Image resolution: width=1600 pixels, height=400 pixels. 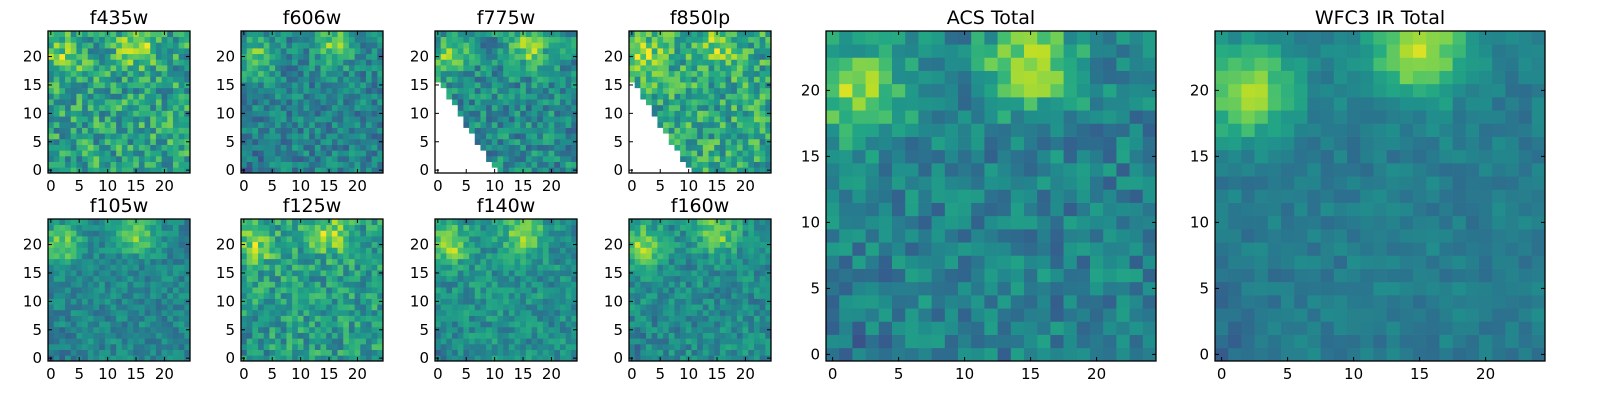 I want to click on y-tick-label: 15, so click(x=419, y=85).